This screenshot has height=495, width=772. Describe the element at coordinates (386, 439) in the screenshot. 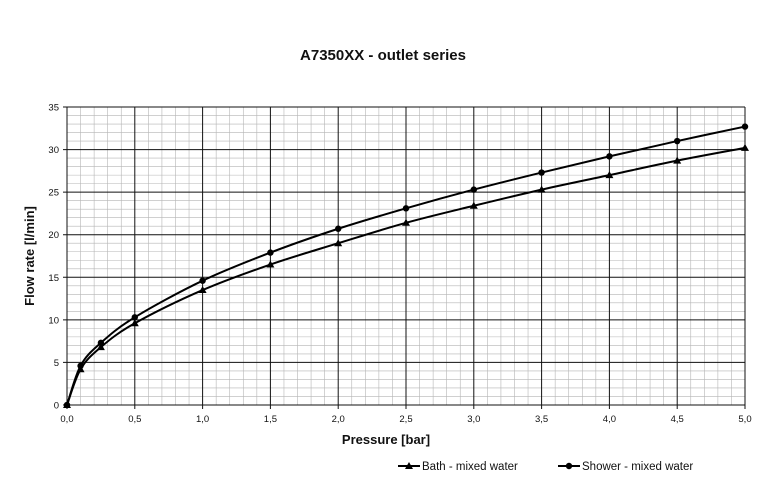

I see `x-axis-label: Pressure [bar]` at that location.